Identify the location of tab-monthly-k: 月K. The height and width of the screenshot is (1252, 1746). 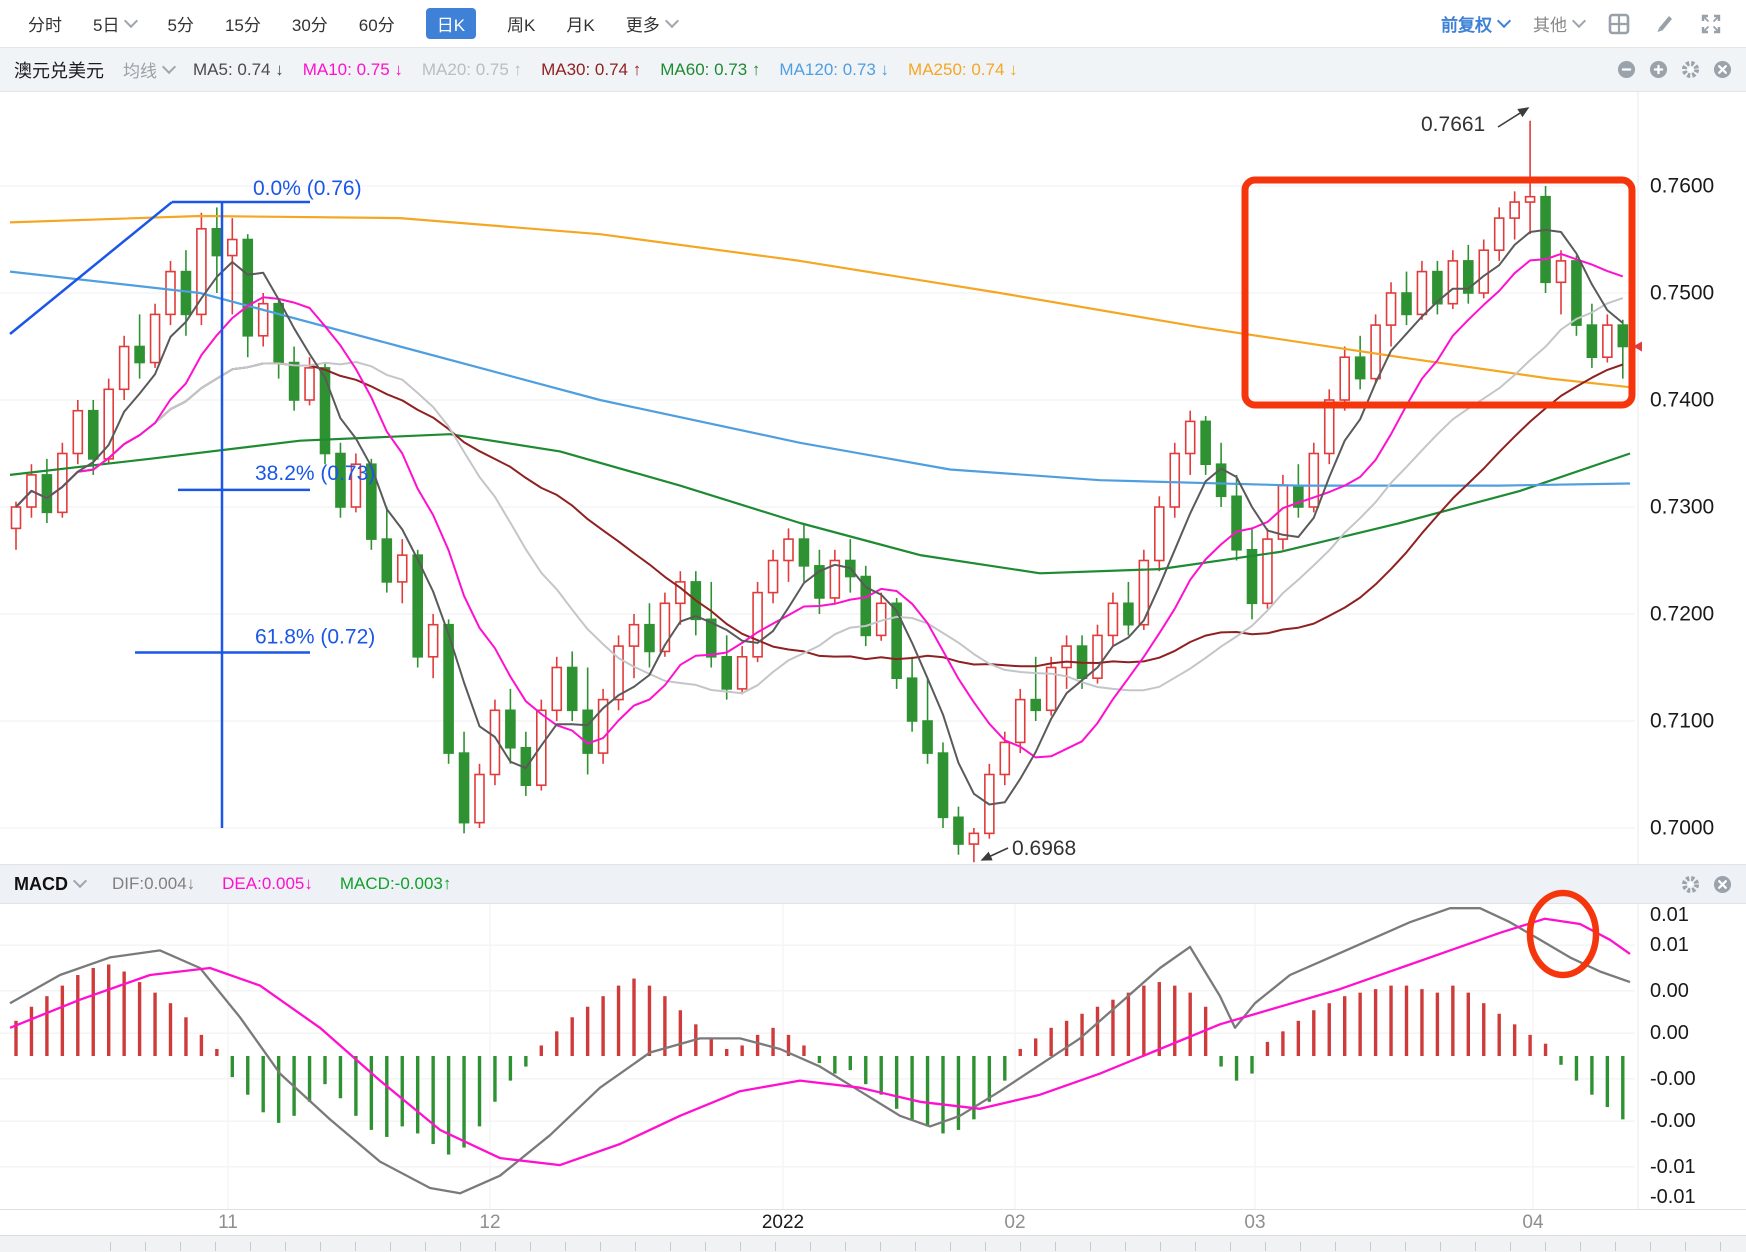
(580, 25).